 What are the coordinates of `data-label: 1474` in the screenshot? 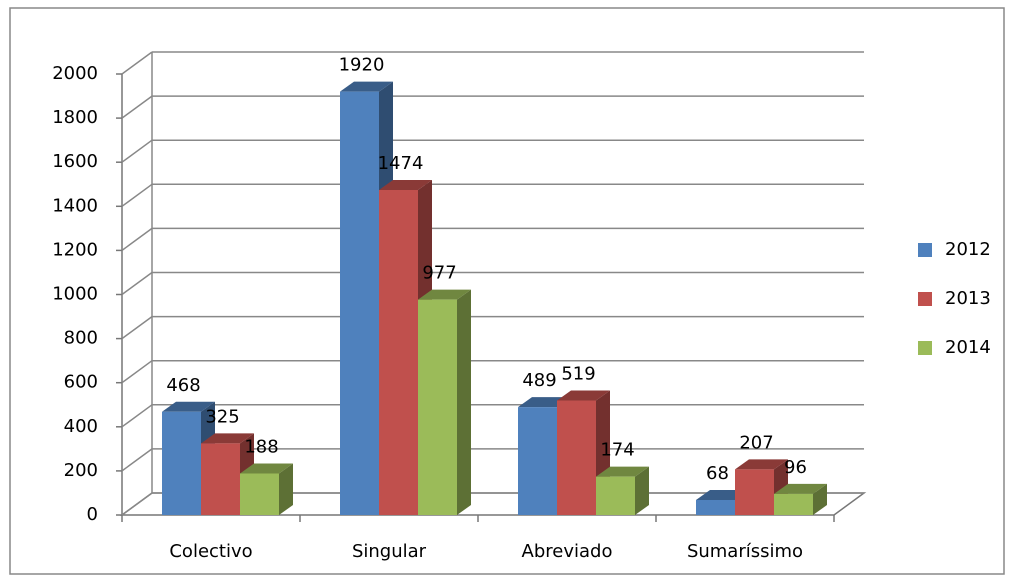 It's located at (401, 163).